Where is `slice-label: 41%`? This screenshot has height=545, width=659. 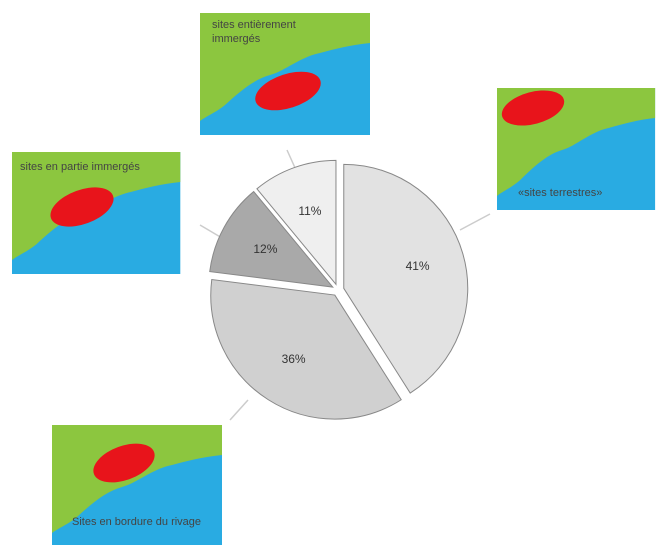
slice-label: 41% is located at coordinates (418, 266).